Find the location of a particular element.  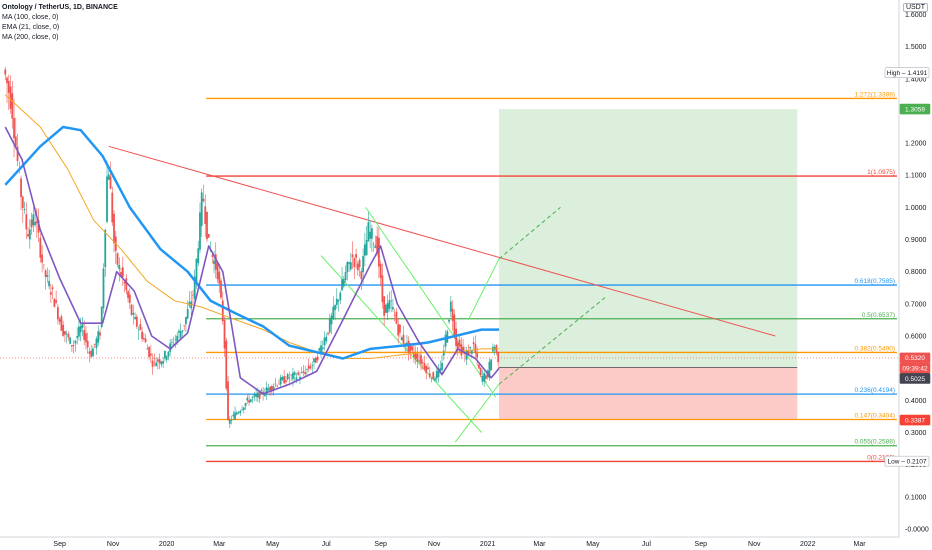

y-tick-label: 0.4000 is located at coordinates (916, 401).